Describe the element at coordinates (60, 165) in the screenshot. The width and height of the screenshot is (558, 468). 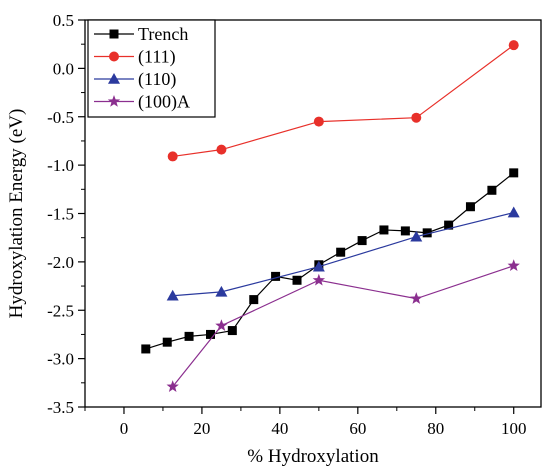
I see `y-tick-label: -1.0` at that location.